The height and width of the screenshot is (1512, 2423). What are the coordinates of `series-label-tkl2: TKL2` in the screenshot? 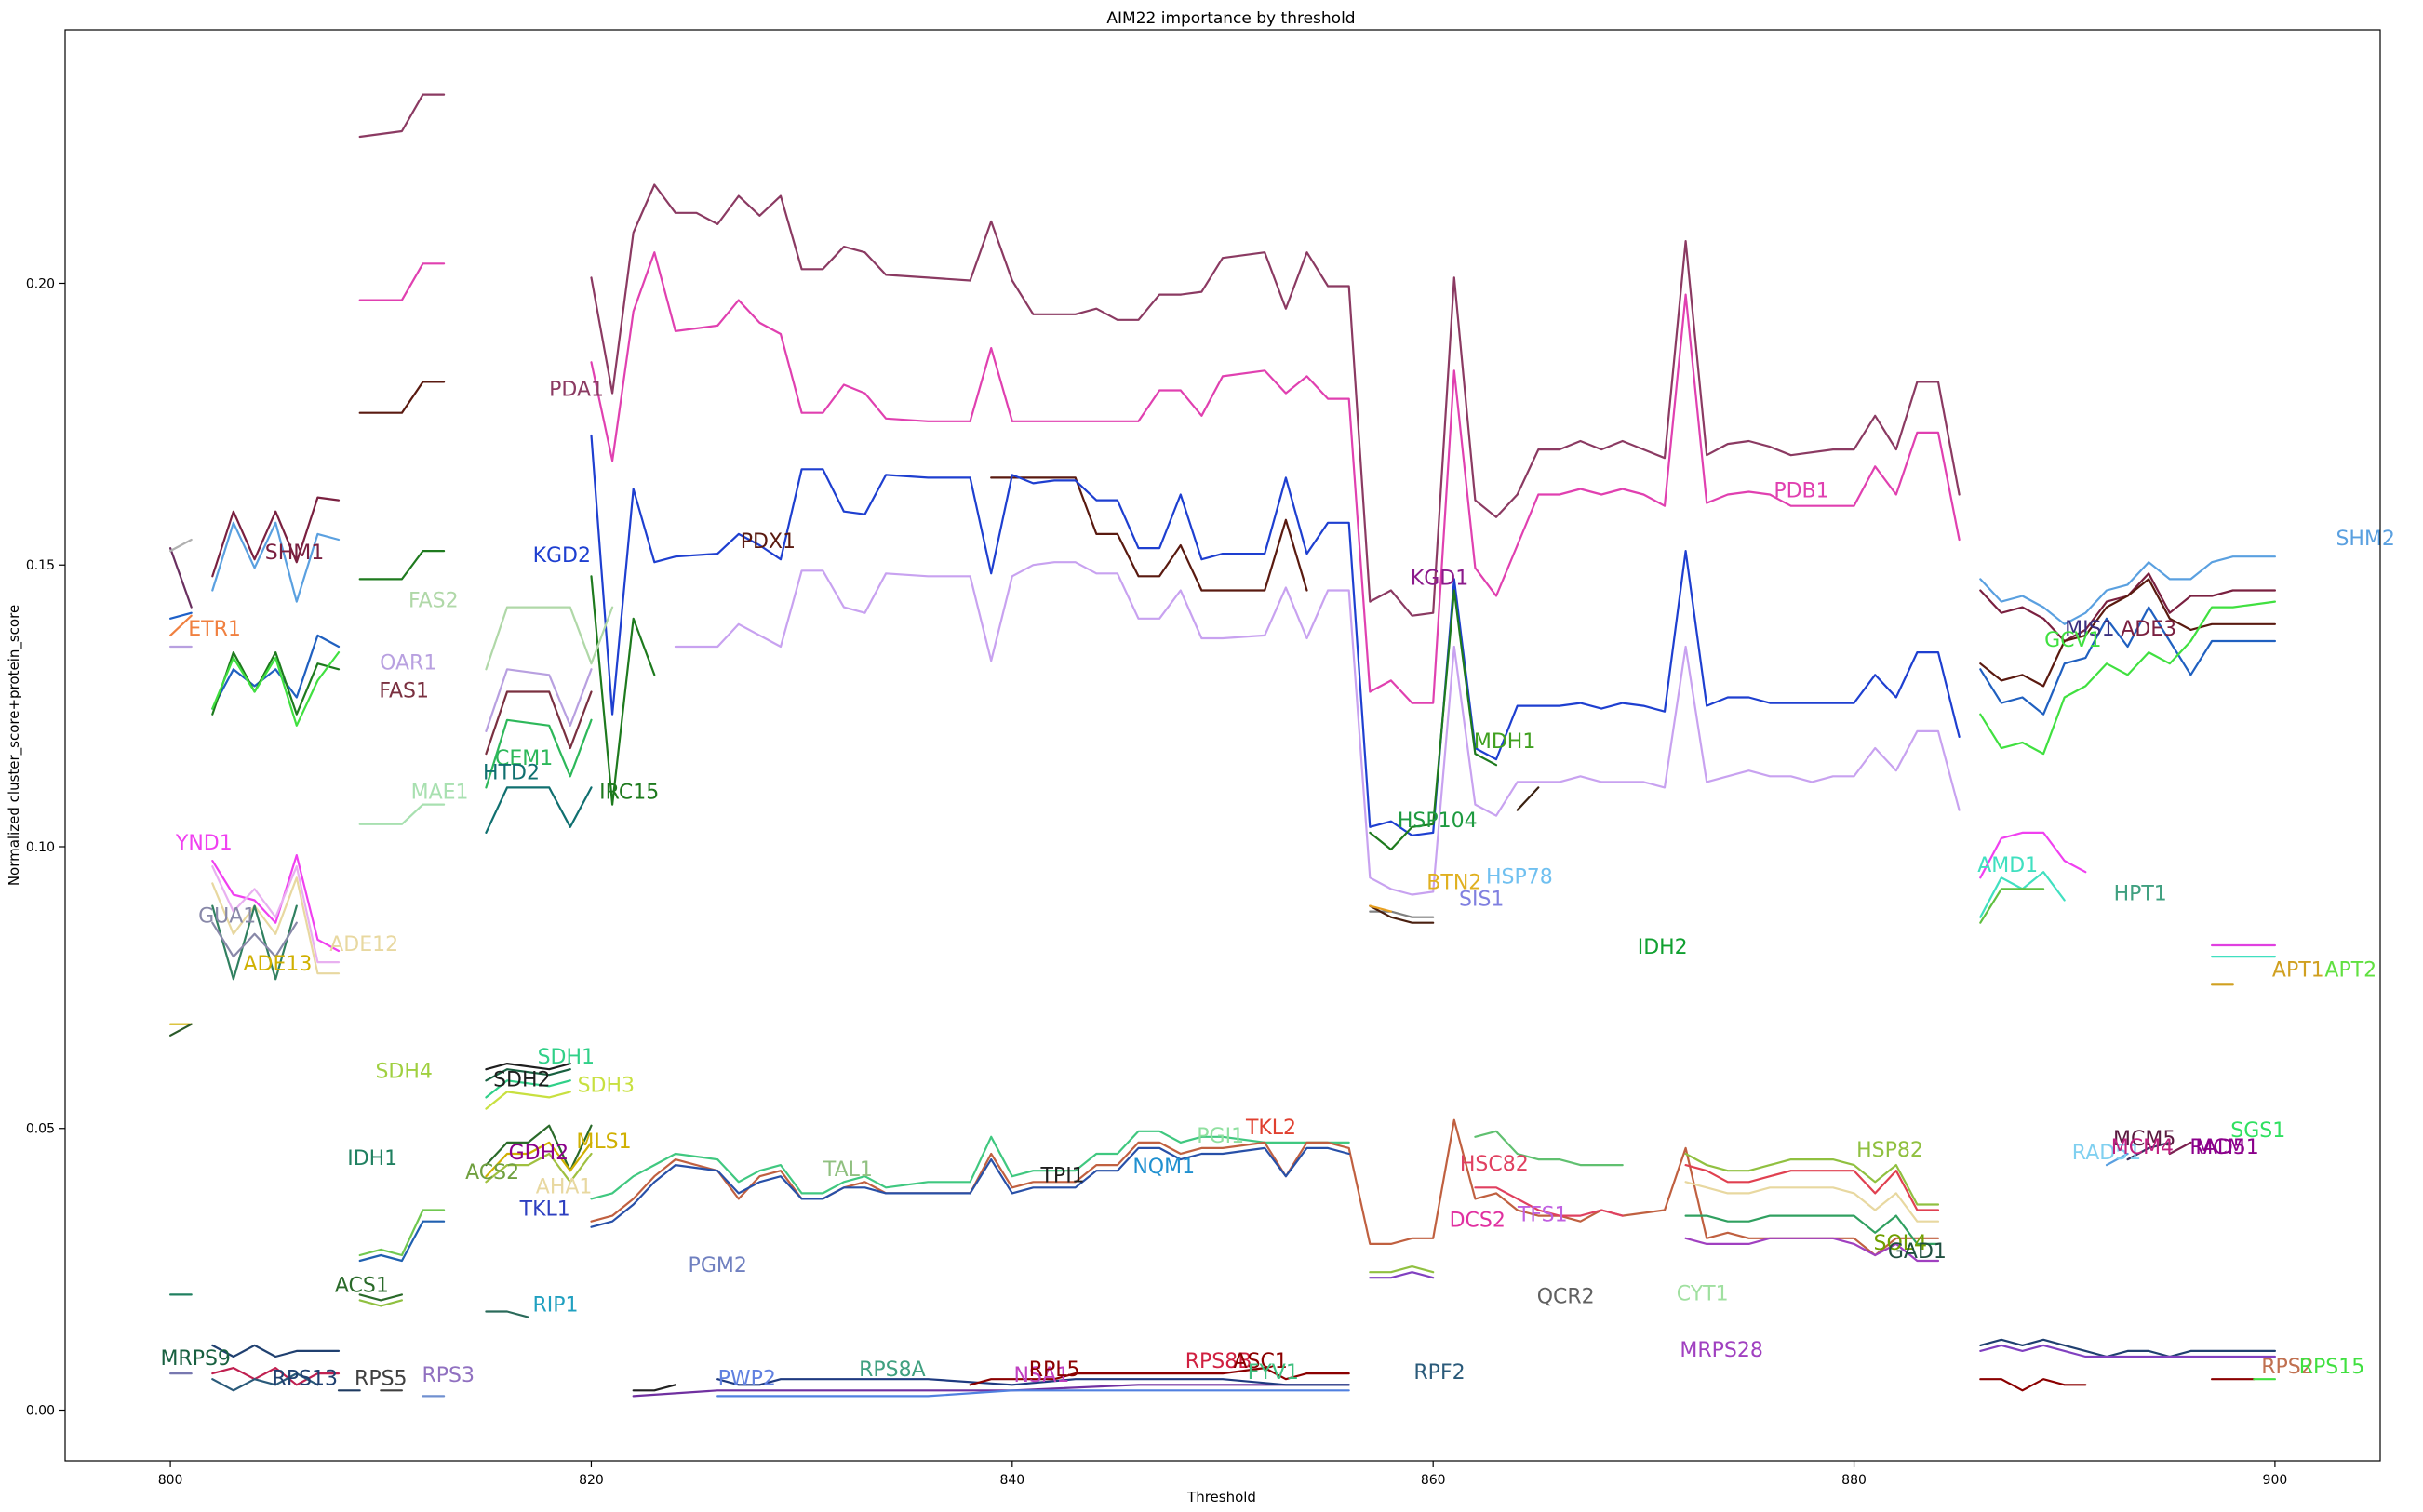 It's located at (1270, 1128).